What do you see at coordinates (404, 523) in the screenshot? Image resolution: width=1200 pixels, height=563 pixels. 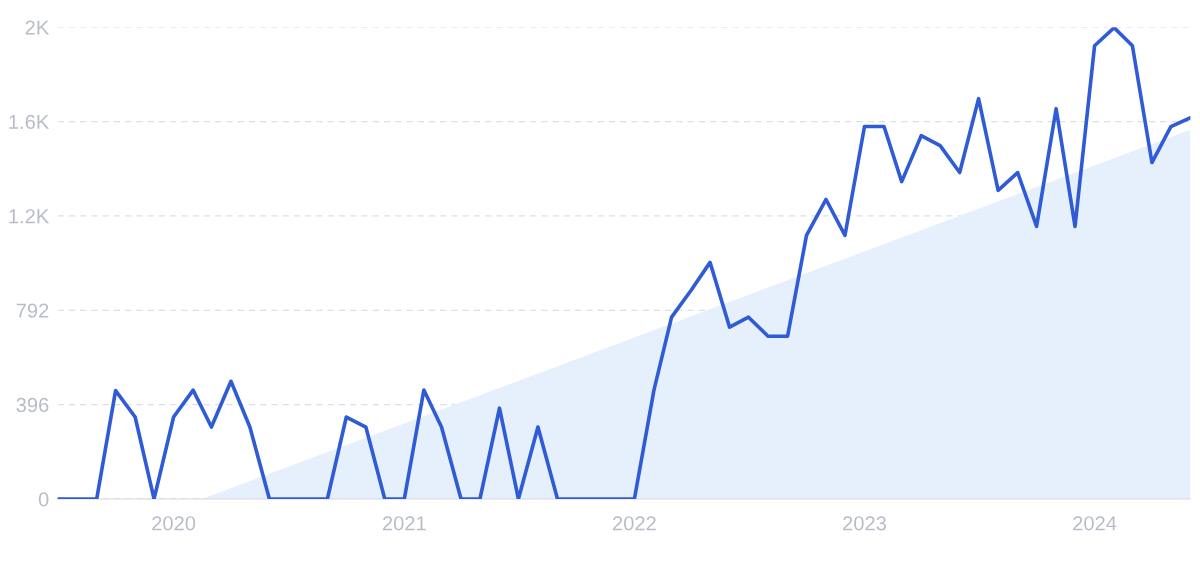 I see `x-tick-label: 2021` at bounding box center [404, 523].